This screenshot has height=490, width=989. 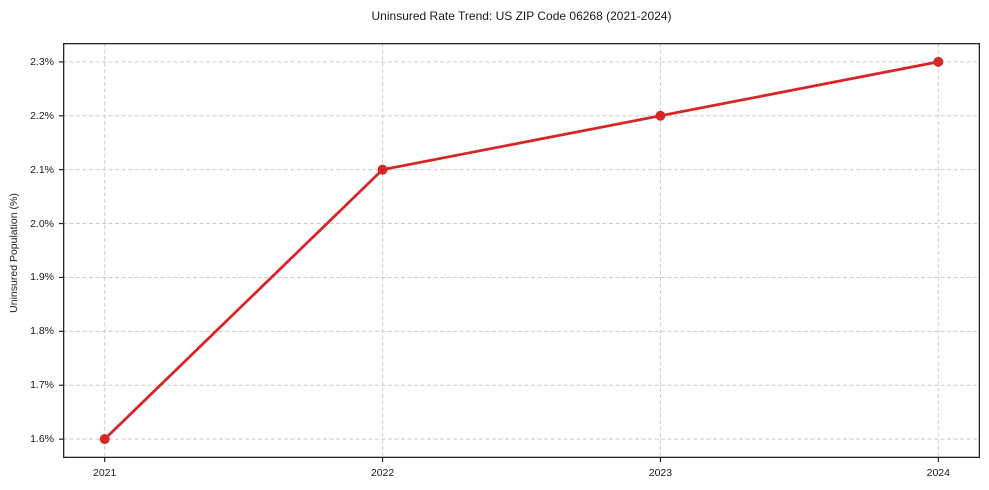 I want to click on y-tick-label: 2.3%, so click(x=42, y=61).